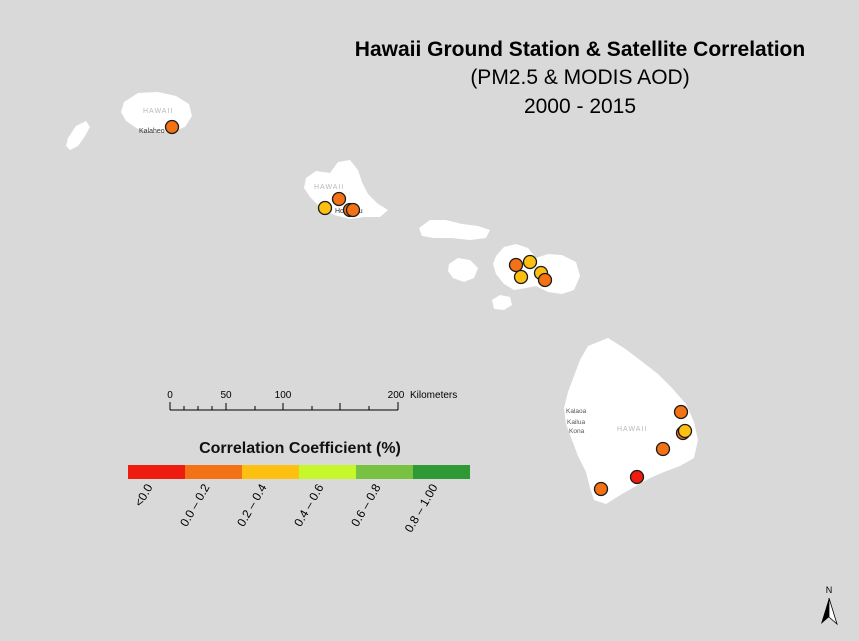  I want to click on scale-tick-label: 0, so click(170, 395).